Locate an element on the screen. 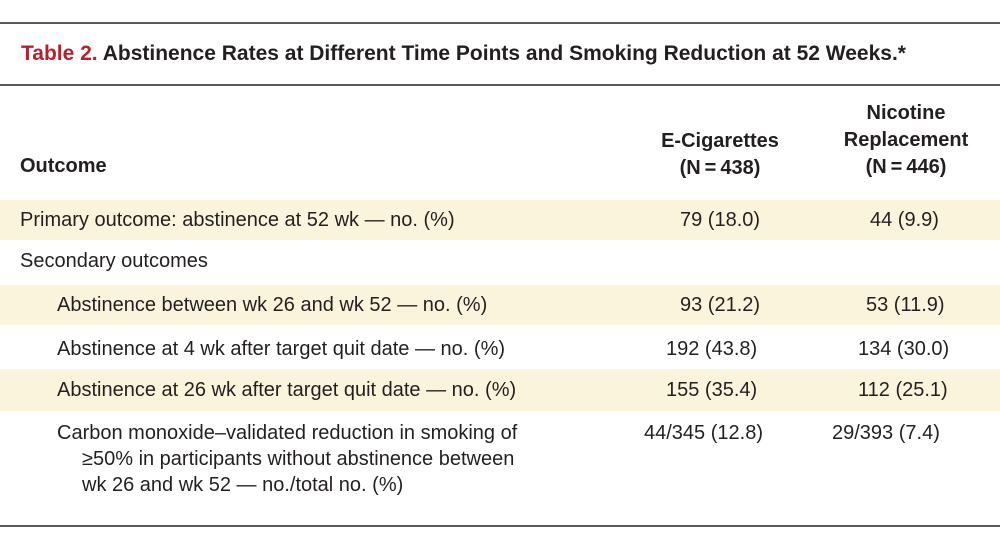 The width and height of the screenshot is (1000, 538). nrt-value: 134 (30.0) is located at coordinates (904, 349).